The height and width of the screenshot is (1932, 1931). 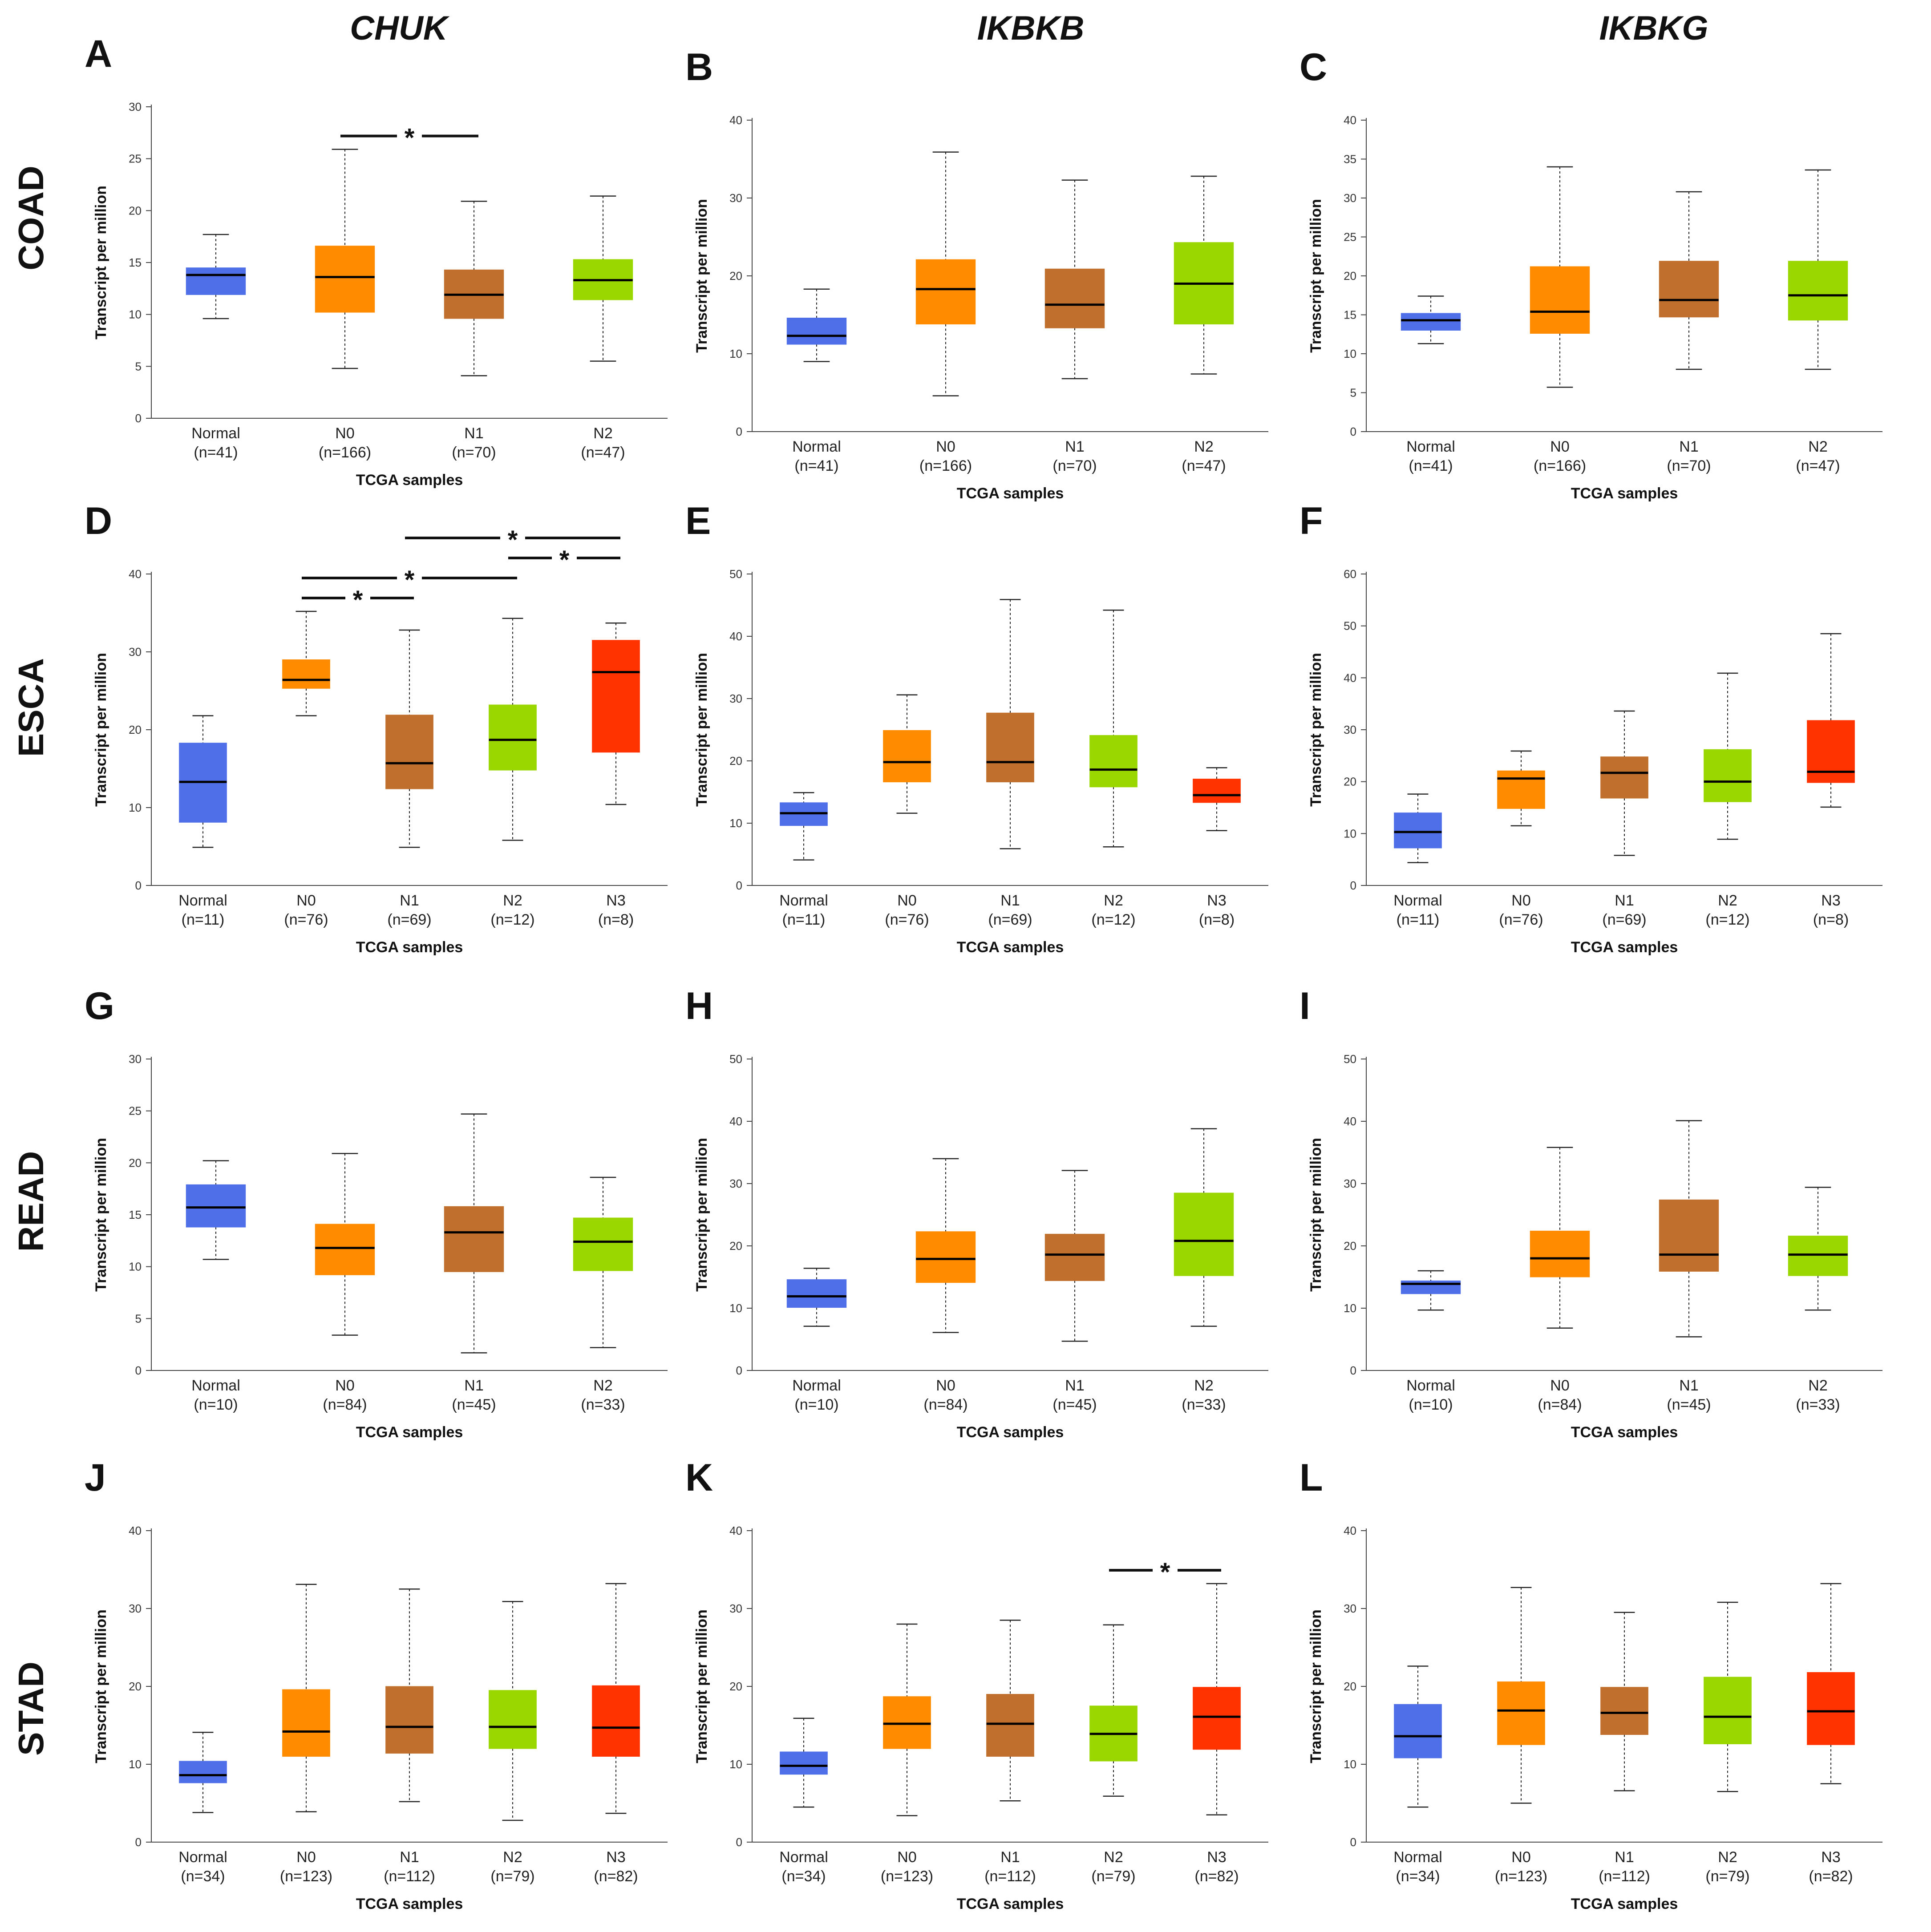 What do you see at coordinates (409, 1876) in the screenshot?
I see `x-sample-count: (n=112)` at bounding box center [409, 1876].